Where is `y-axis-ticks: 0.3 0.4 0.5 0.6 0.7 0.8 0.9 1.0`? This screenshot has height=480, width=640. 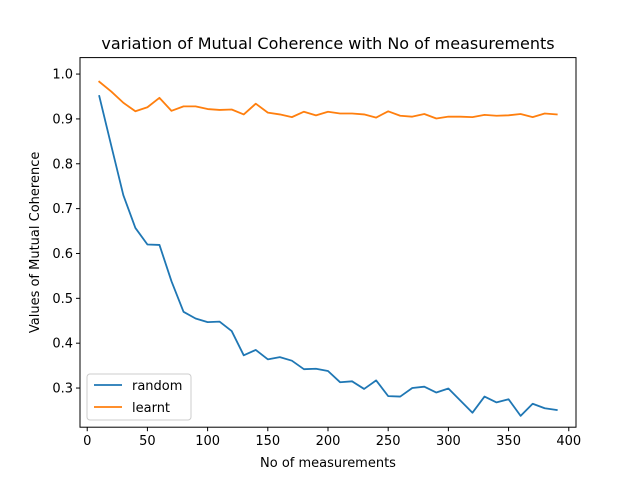 y-axis-ticks: 0.3 0.4 0.5 0.6 0.7 0.8 0.9 1.0 is located at coordinates (66, 232).